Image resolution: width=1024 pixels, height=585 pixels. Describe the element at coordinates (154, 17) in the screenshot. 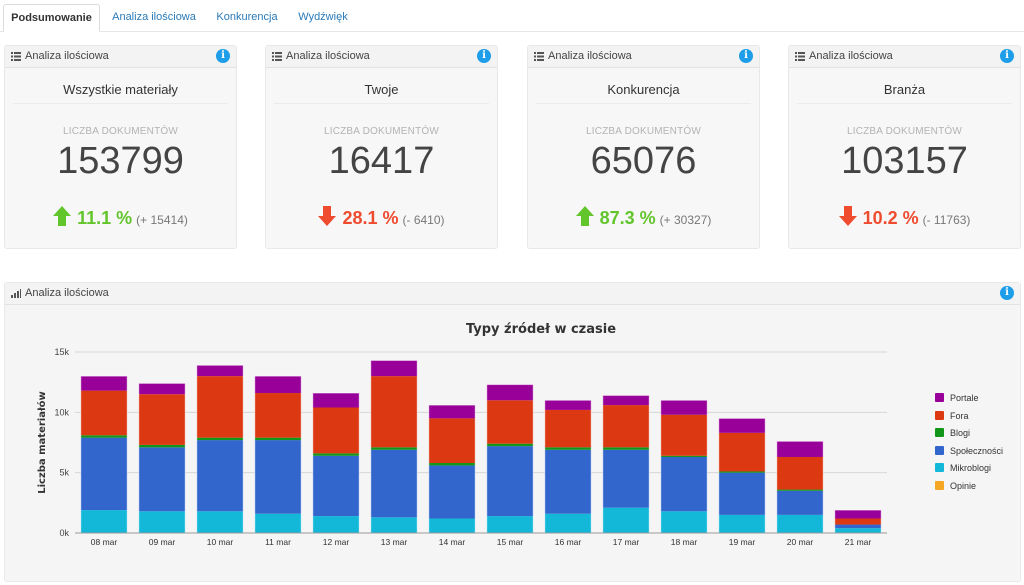

I see `tab-analiza-ilosciowa: Analiza ilościowa` at that location.